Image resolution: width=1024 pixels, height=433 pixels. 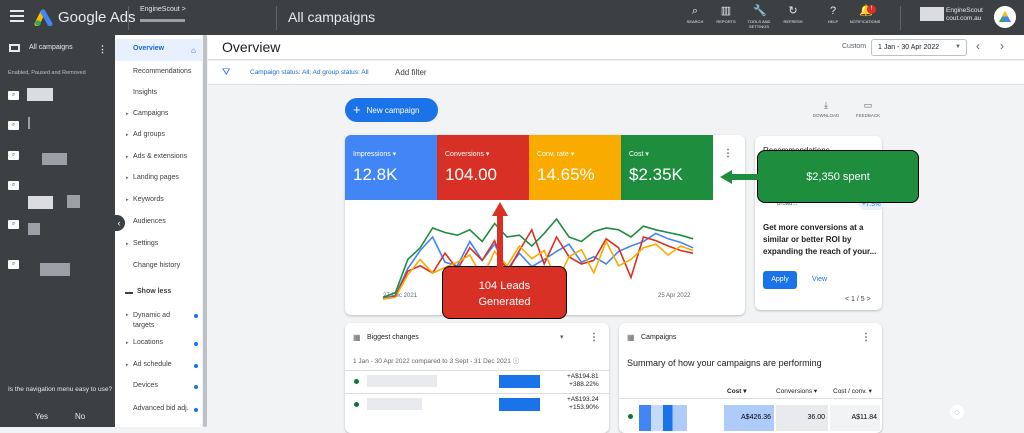 What do you see at coordinates (964, 10) in the screenshot?
I see `profile-name: EngineScout` at bounding box center [964, 10].